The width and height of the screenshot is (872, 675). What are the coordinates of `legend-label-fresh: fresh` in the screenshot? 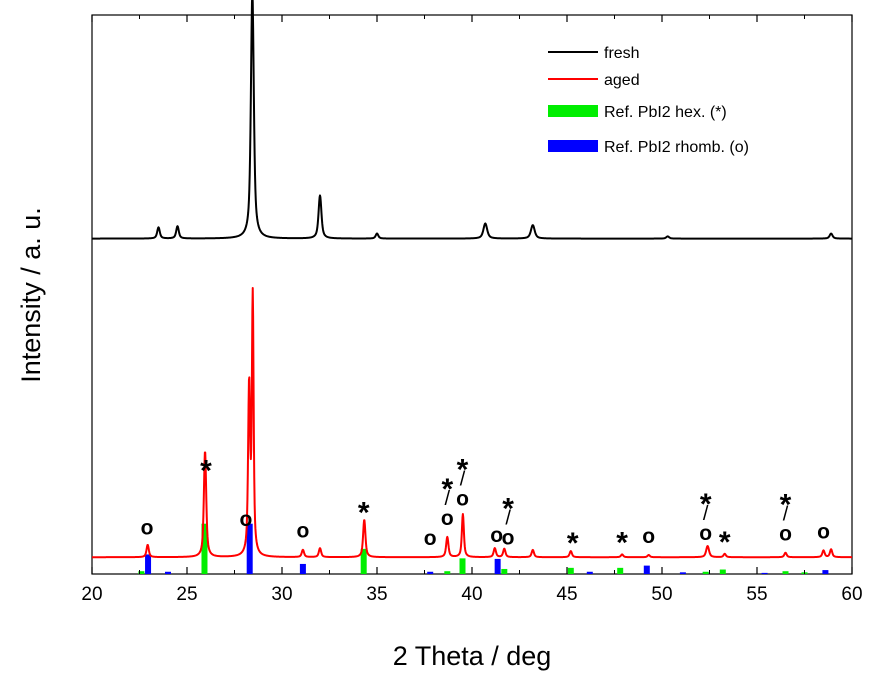 It's located at (622, 53).